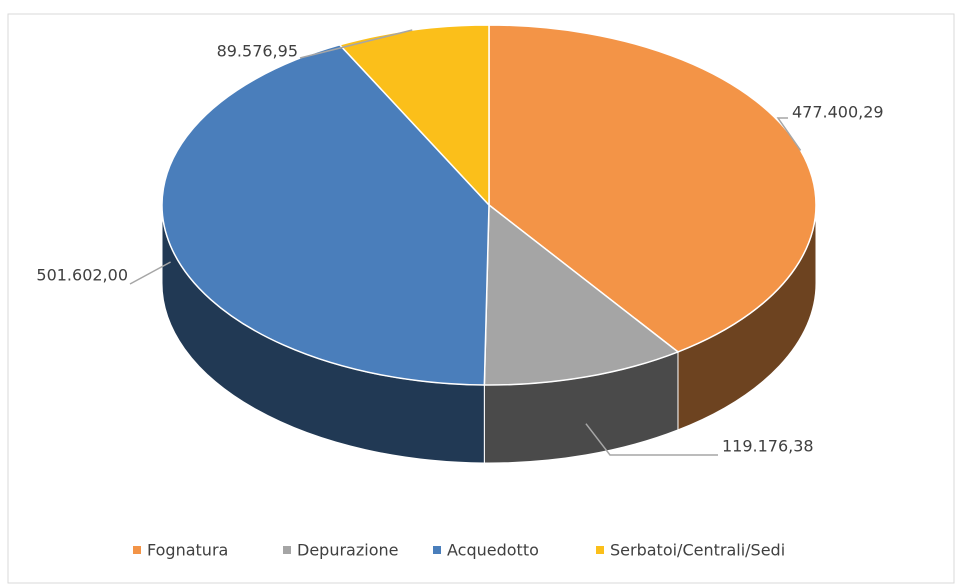  What do you see at coordinates (347, 550) in the screenshot?
I see `legend-label: Depurazione` at bounding box center [347, 550].